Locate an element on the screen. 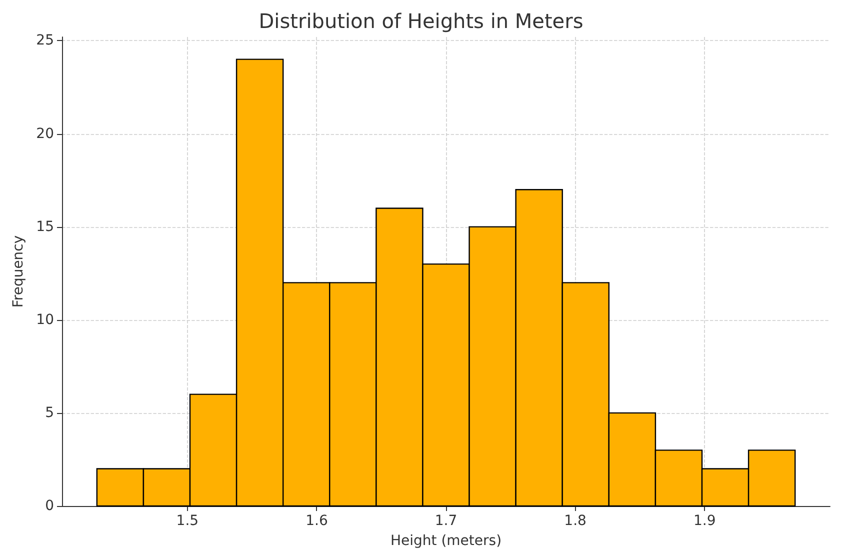  y-tick-label: 5 is located at coordinates (49, 412).